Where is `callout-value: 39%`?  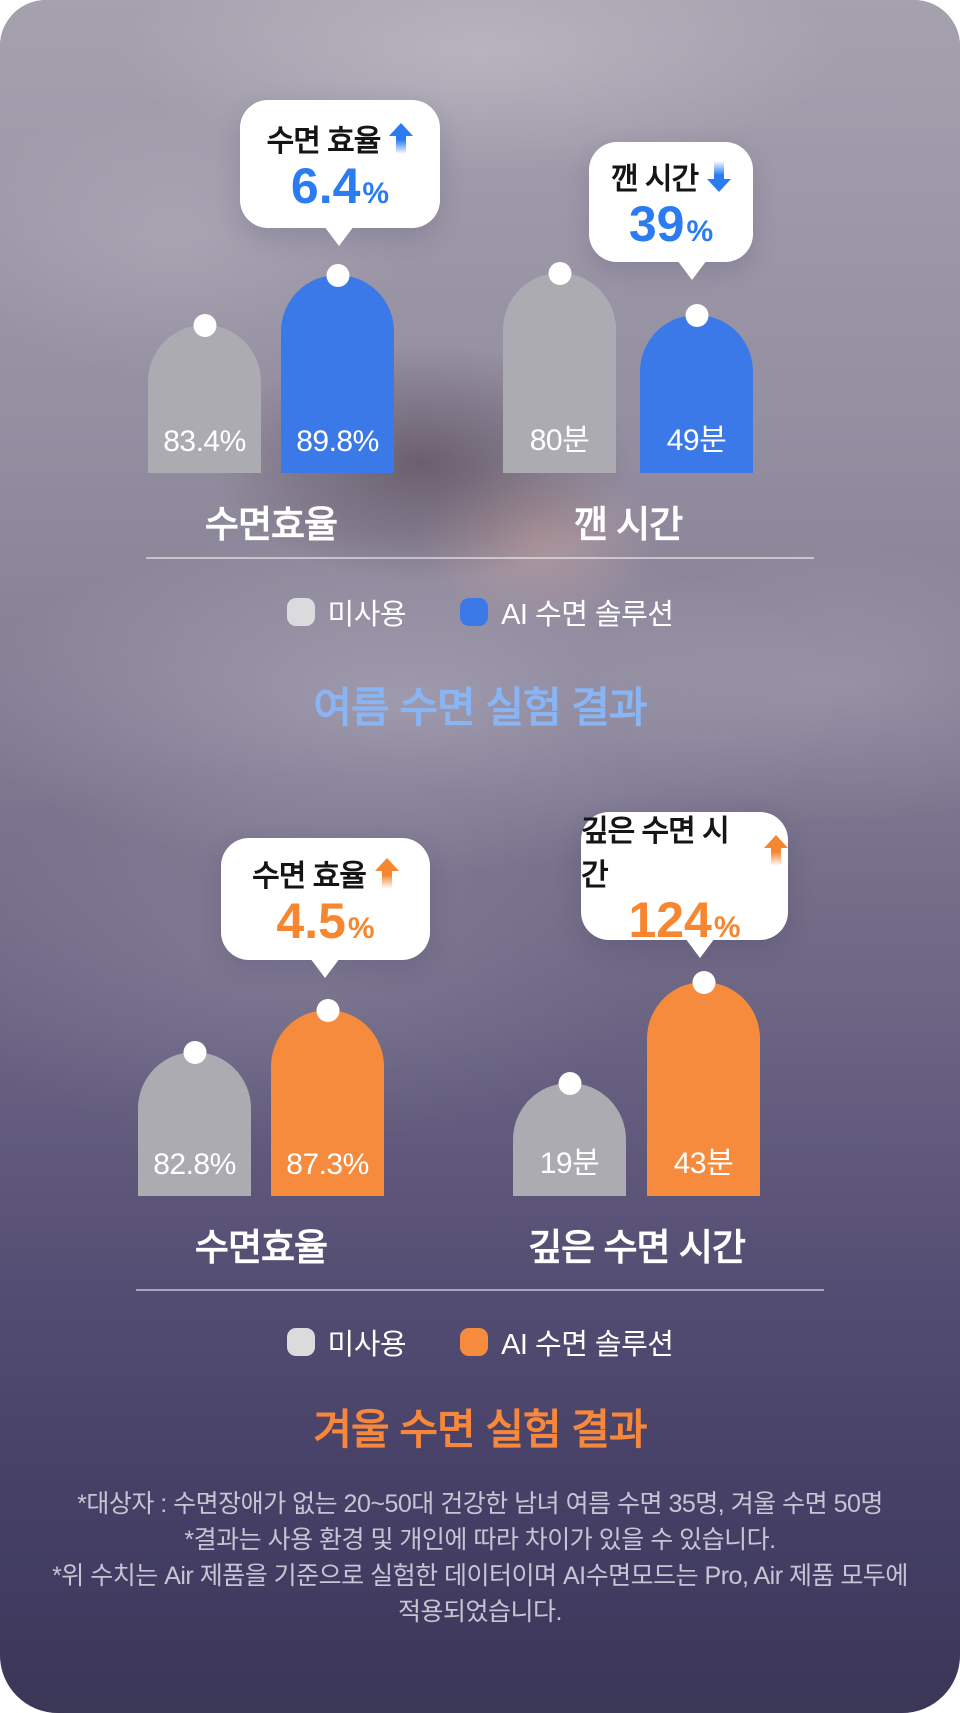 callout-value: 39% is located at coordinates (671, 224).